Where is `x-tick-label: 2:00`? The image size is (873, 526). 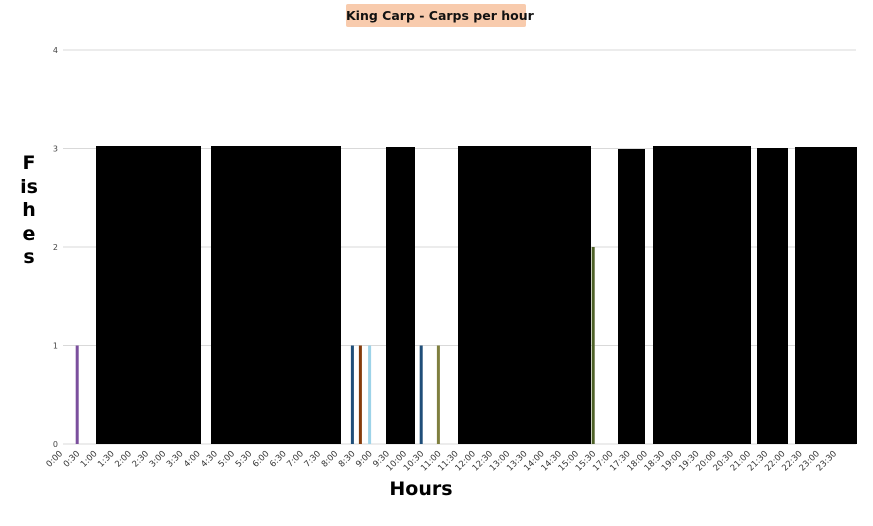 x-tick-label: 2:00 is located at coordinates (123, 459).